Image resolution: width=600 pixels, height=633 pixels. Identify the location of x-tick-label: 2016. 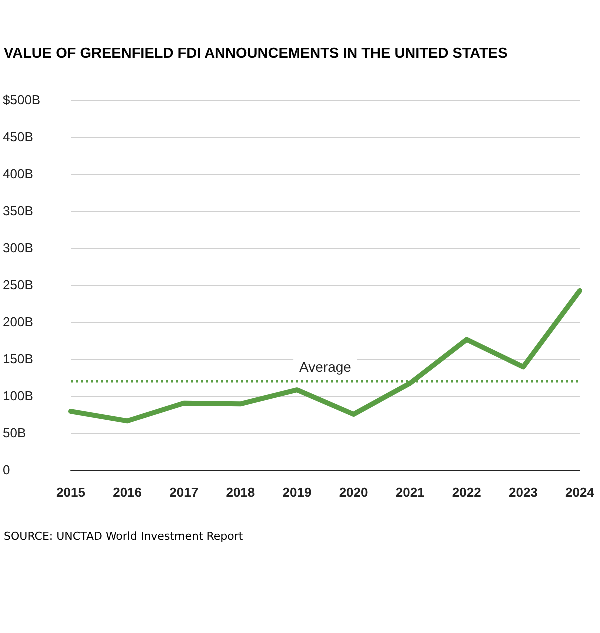
(127, 492).